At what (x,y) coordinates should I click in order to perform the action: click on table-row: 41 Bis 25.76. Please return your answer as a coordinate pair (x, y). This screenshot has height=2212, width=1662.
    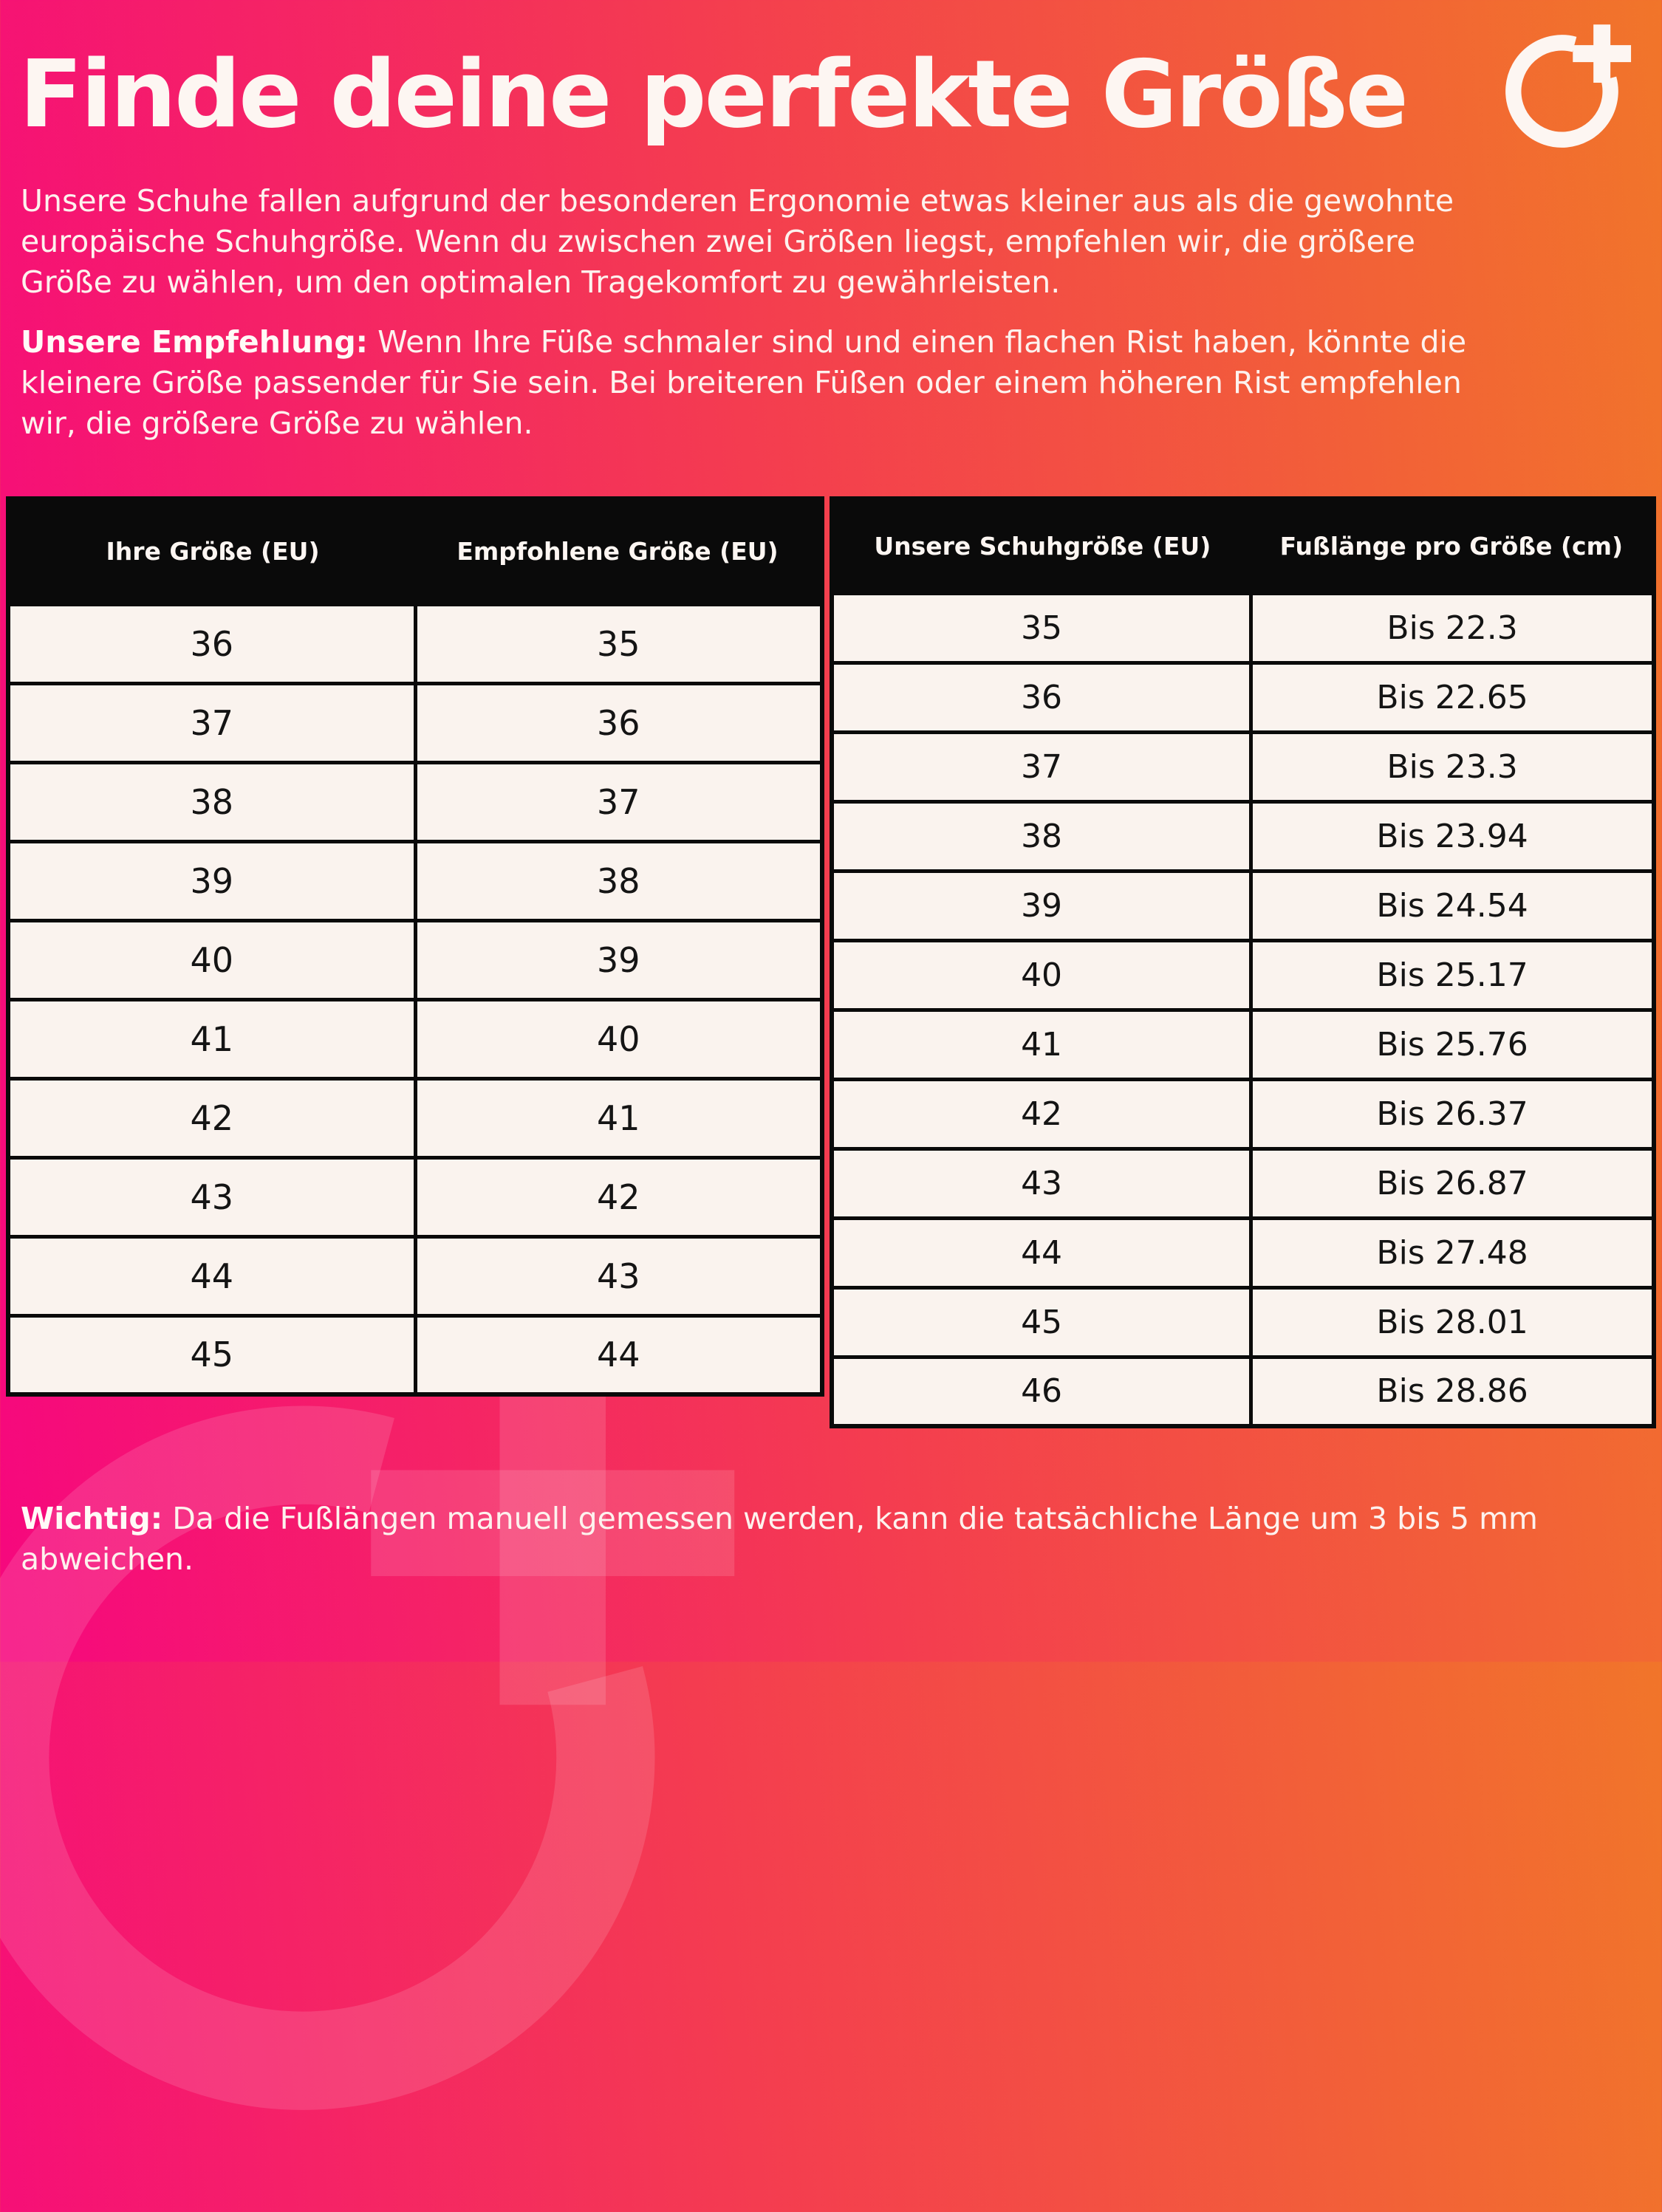
    Looking at the image, I should click on (1243, 1044).